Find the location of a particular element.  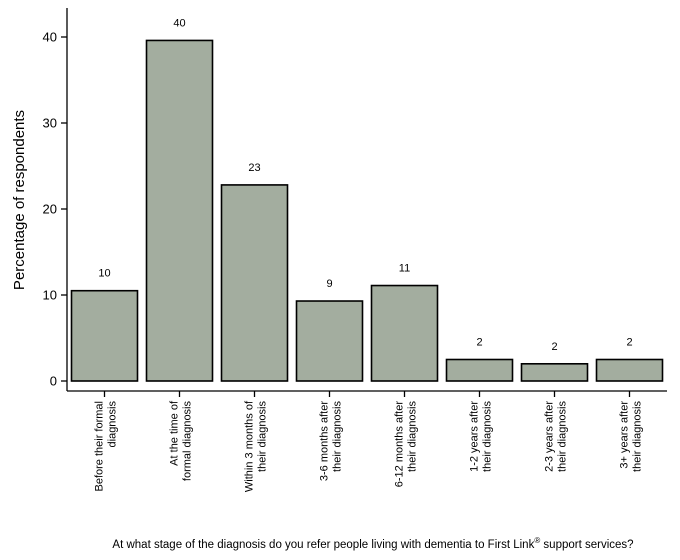

x-axis-title-tail: support services? is located at coordinates (586, 545).